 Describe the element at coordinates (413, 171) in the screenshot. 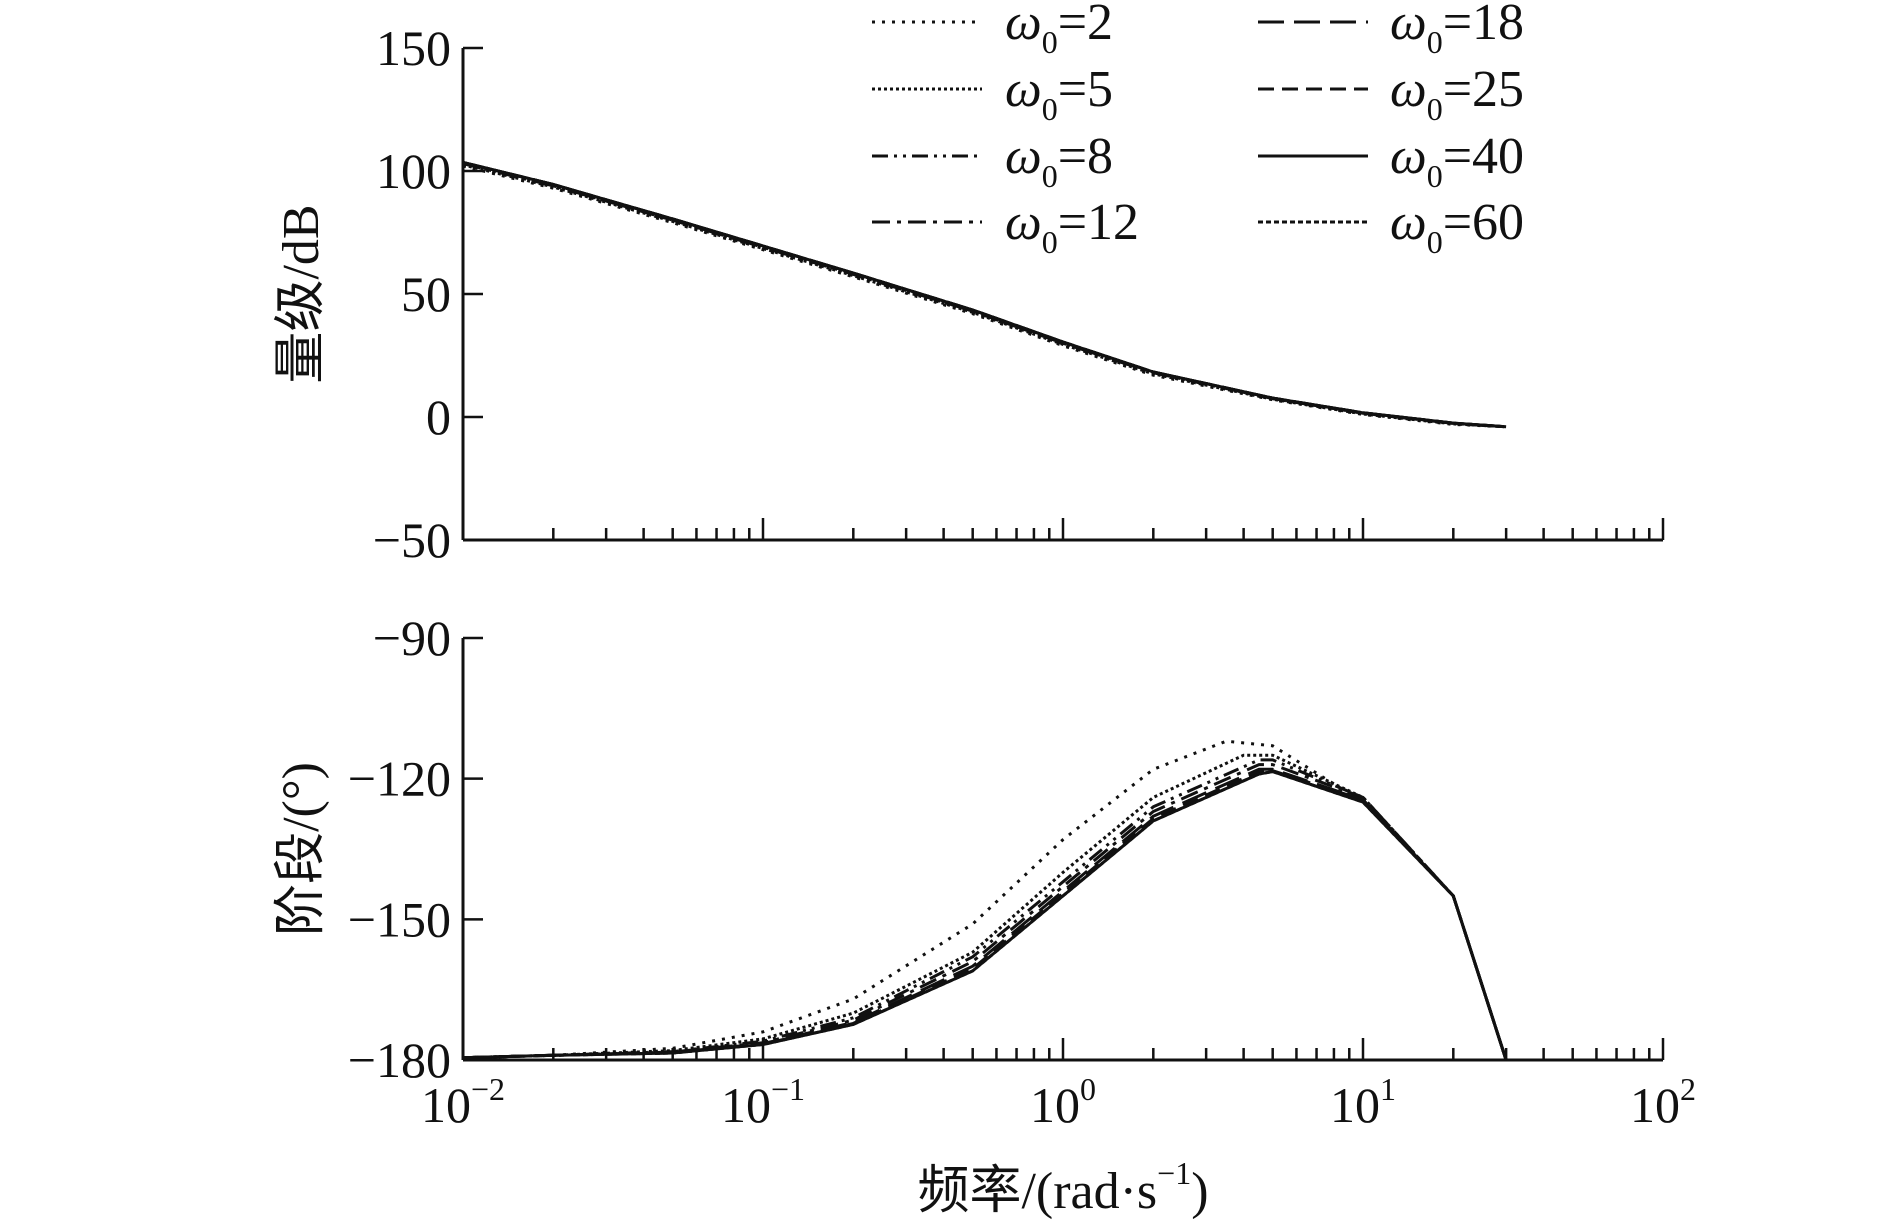

I see `magnitude-y-tick-label: 100` at that location.